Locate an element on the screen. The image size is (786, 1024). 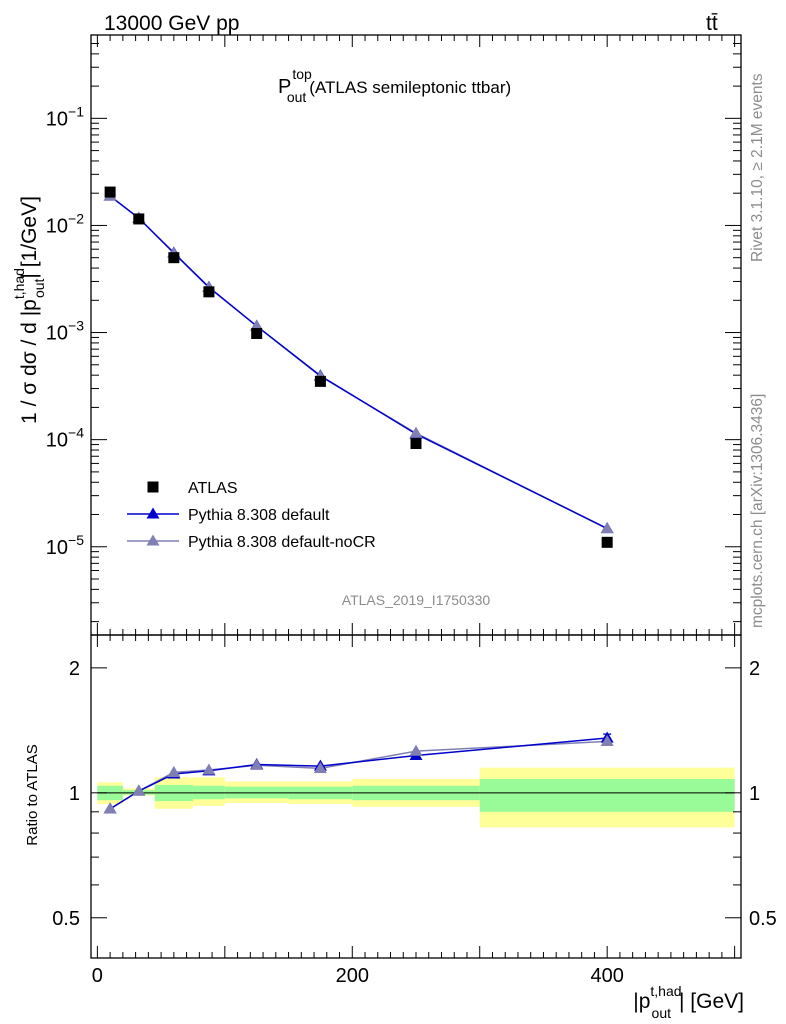
legend-label-1: Pythia 8.308 default is located at coordinates (259, 515).